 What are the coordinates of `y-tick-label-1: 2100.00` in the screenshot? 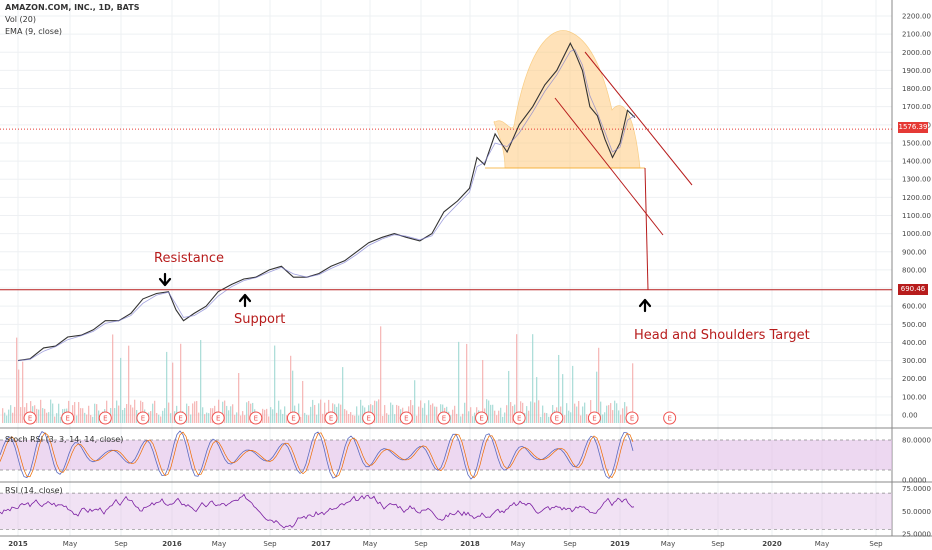 It's located at (916, 35).